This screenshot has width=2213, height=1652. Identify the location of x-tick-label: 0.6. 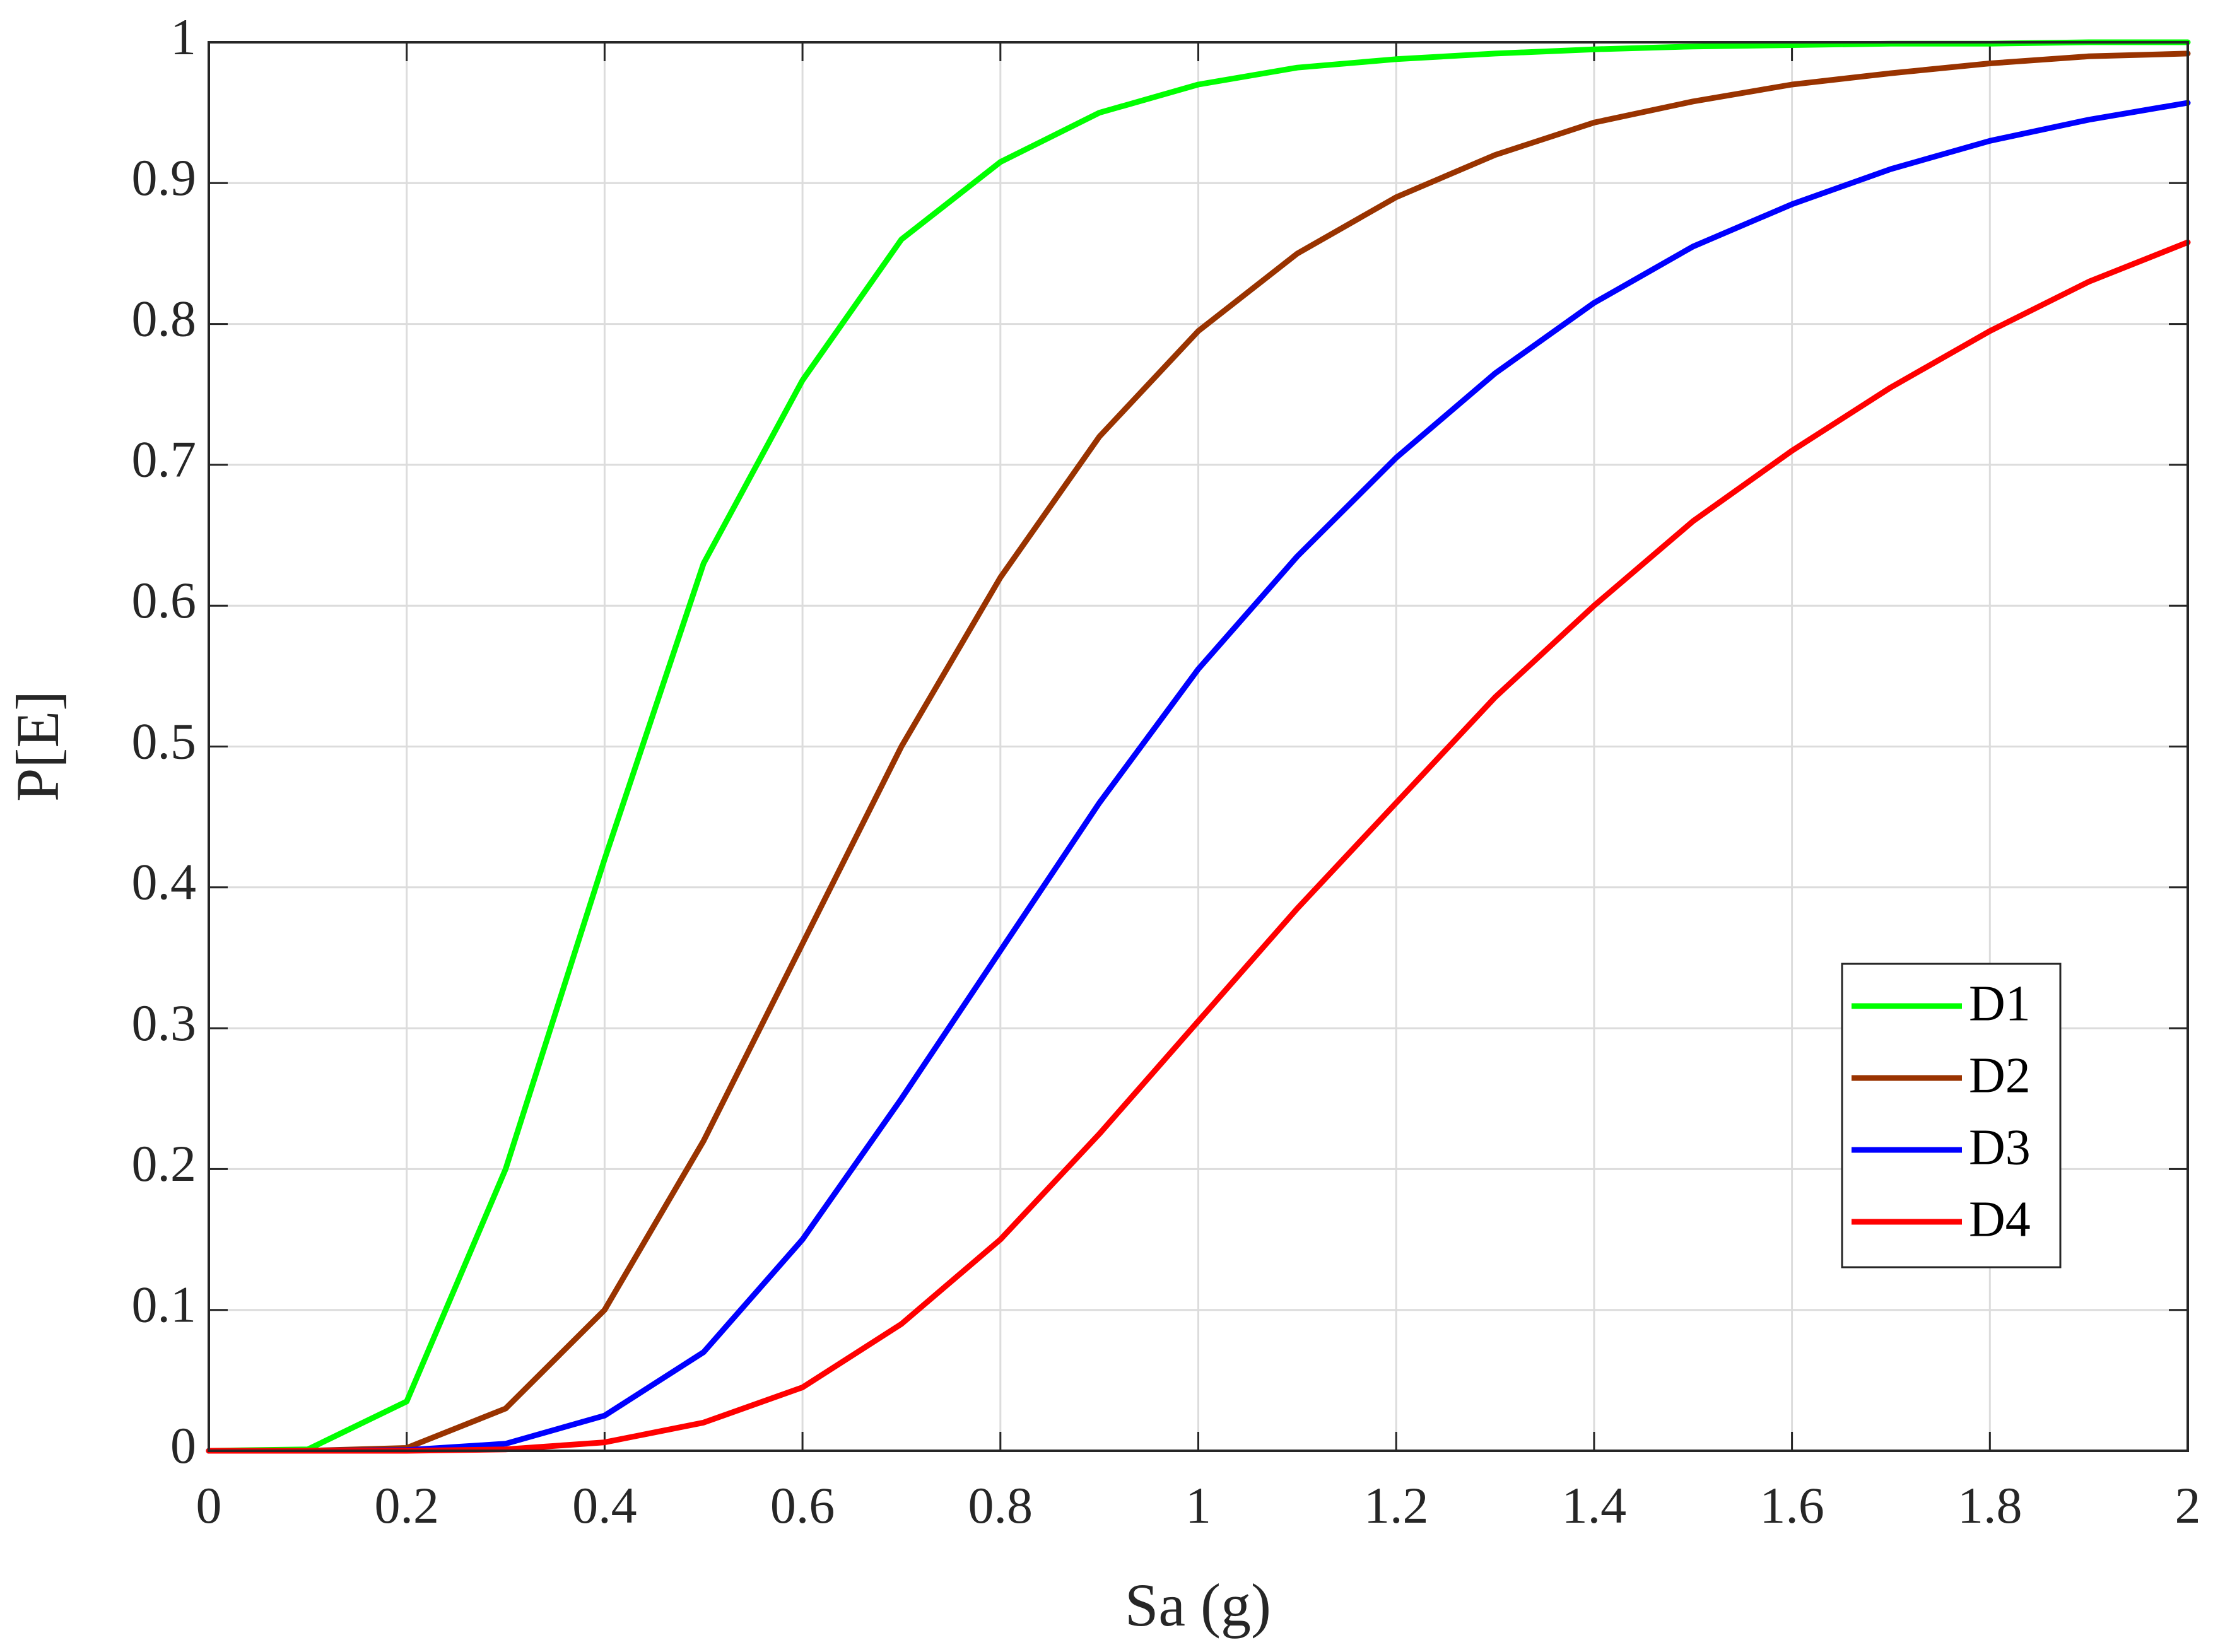
(803, 1506).